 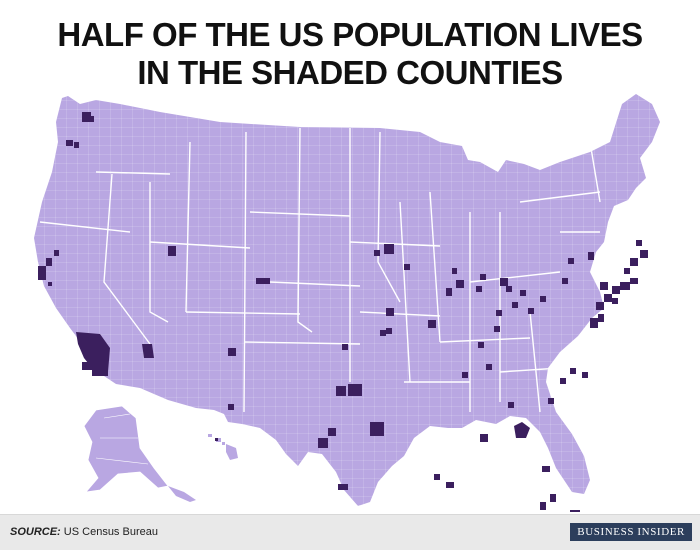 What do you see at coordinates (232, 352) in the screenshot?
I see `county-bernalillo-nm` at bounding box center [232, 352].